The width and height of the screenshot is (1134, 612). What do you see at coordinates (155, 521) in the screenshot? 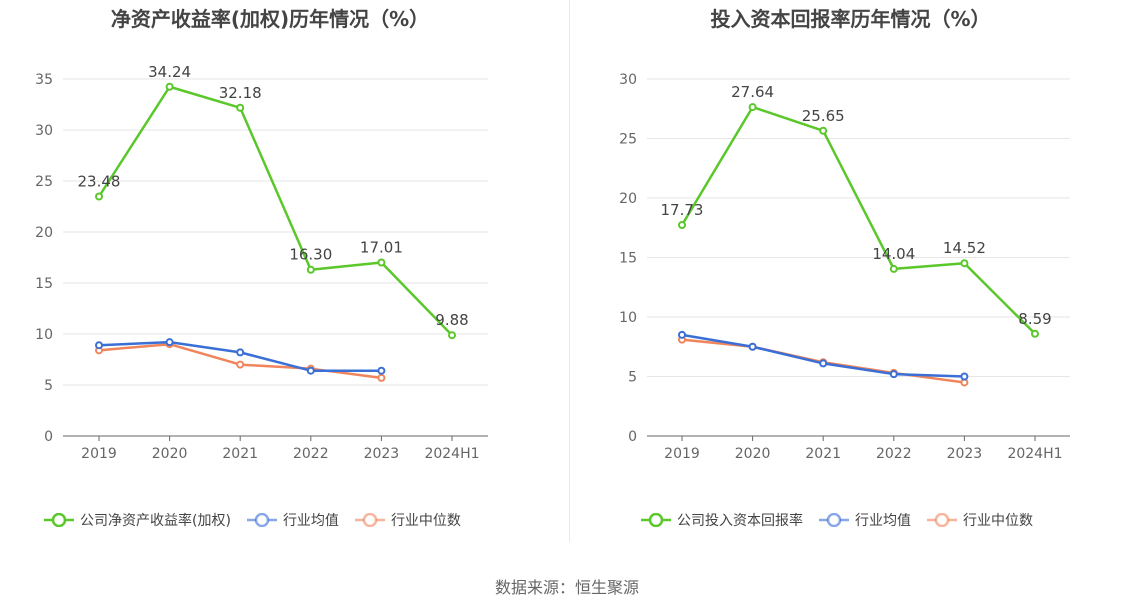
I see `legend-label: 公司净资产收益率(加权)` at bounding box center [155, 521].